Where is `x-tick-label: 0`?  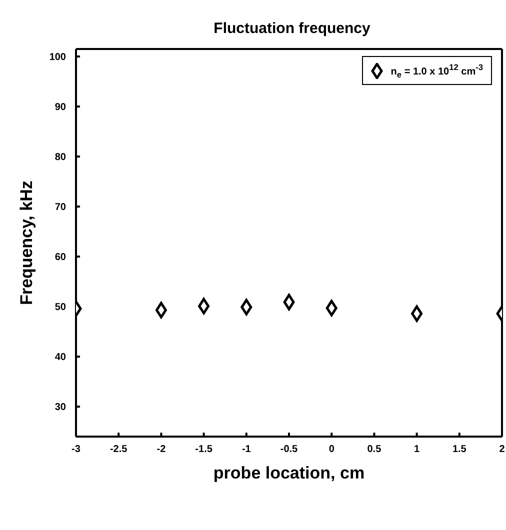 x-tick-label: 0 is located at coordinates (331, 449).